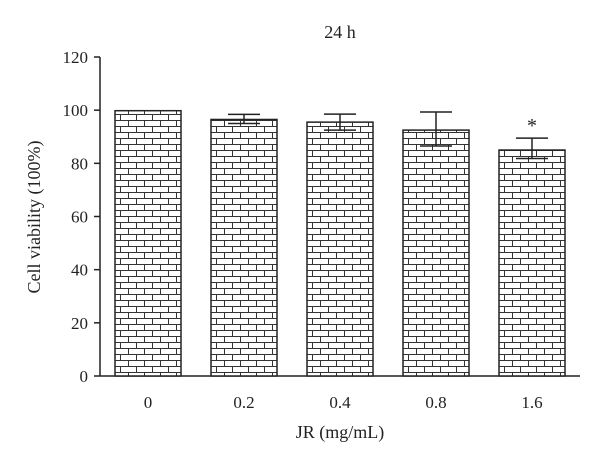 The width and height of the screenshot is (600, 466). I want to click on y-tick-label: 60, so click(79, 217).